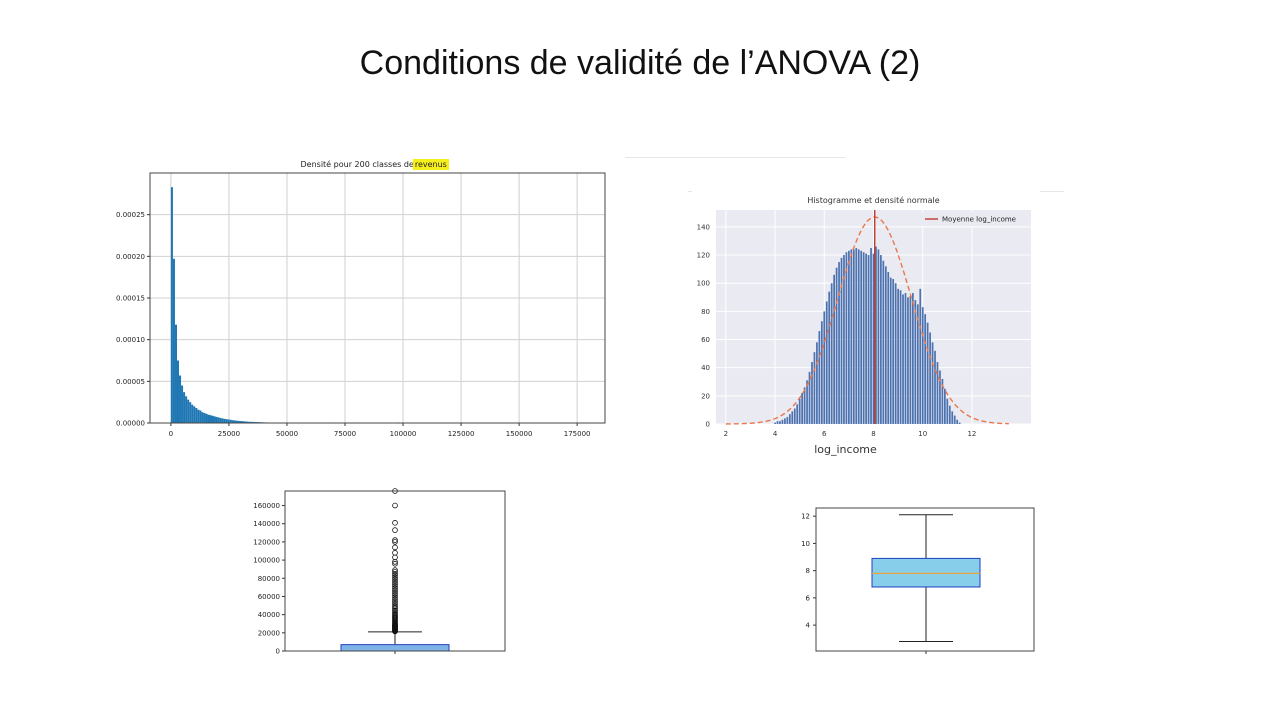 This screenshot has height=720, width=1280. I want to click on y-tick-label: 100000, so click(266, 561).